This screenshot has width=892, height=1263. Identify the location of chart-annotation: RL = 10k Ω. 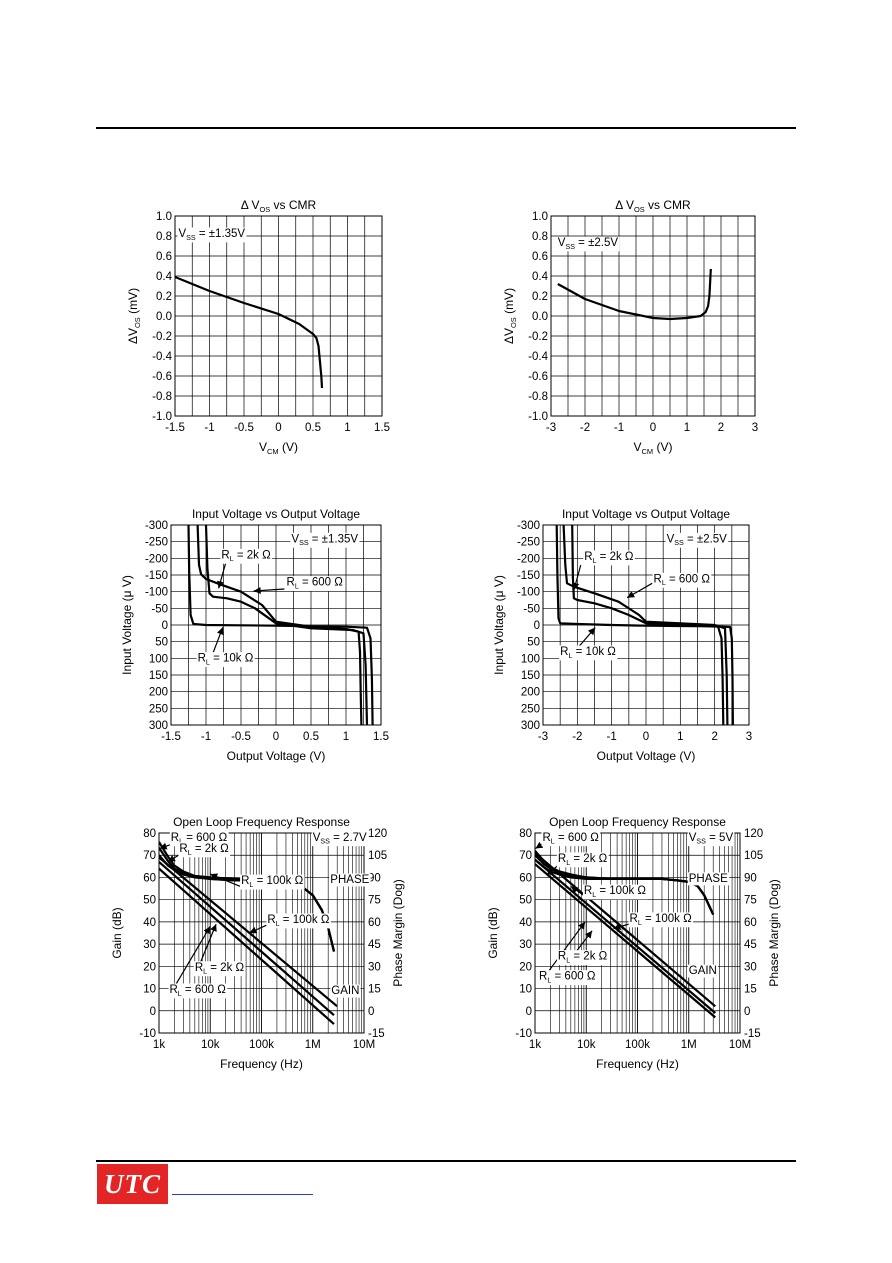
(226, 660).